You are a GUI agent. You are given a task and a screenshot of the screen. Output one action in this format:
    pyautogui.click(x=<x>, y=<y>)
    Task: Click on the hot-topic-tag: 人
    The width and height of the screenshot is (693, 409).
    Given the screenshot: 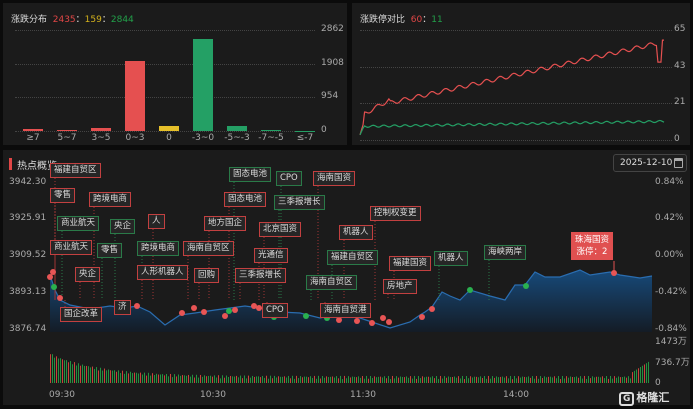 What is the action you would take?
    pyautogui.click(x=156, y=221)
    